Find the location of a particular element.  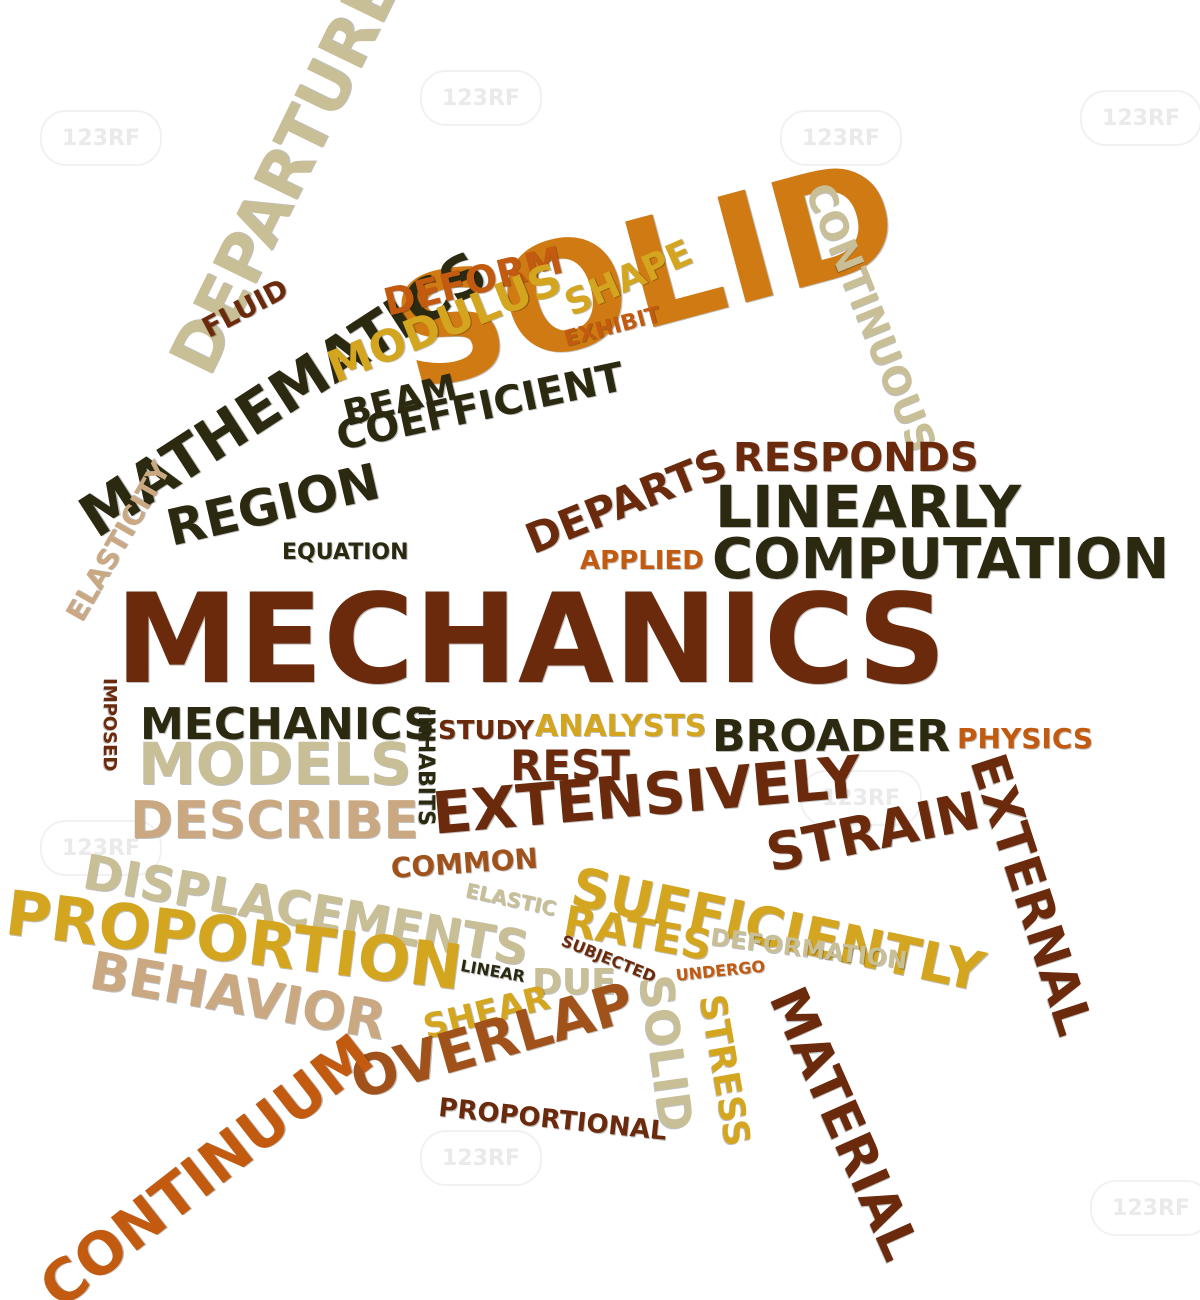

cloud-word-analysts: ANALYSTS is located at coordinates (621, 726).